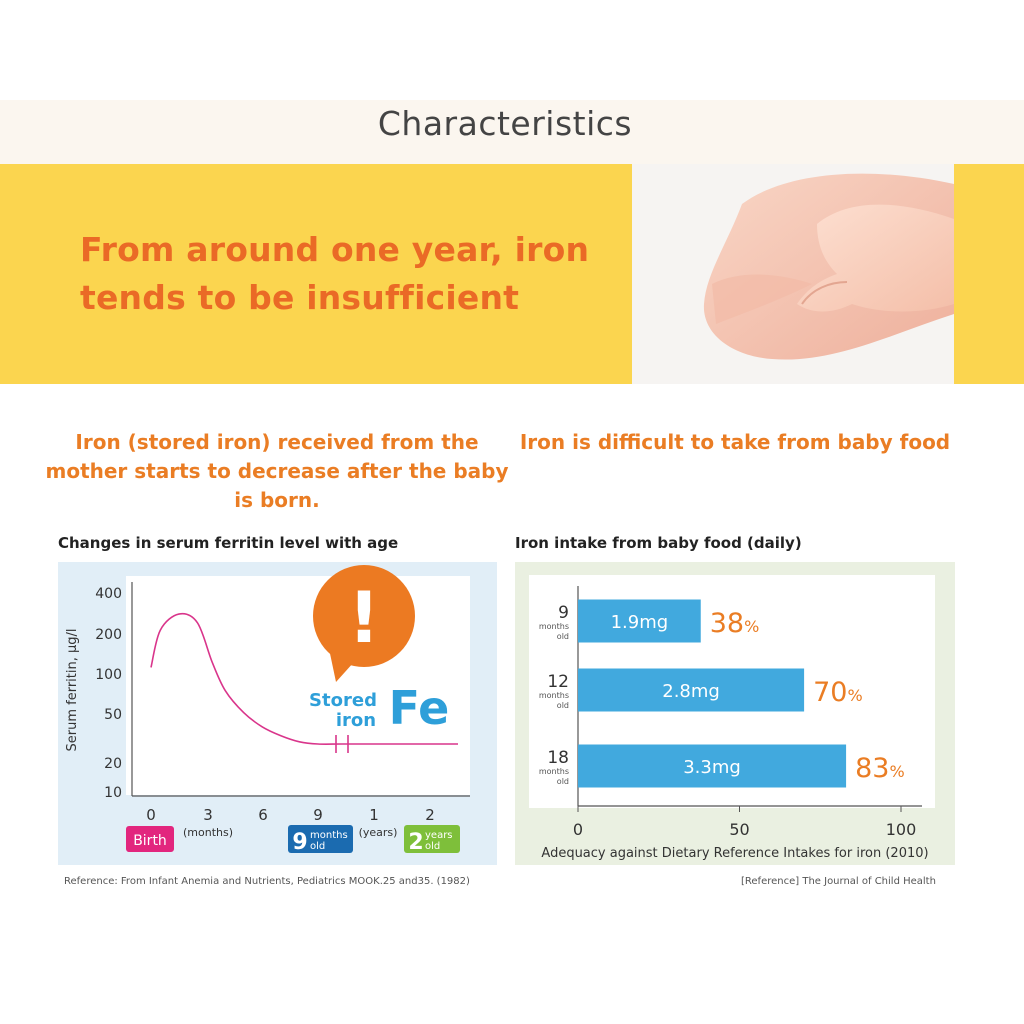 Image resolution: width=1024 pixels, height=1024 pixels. What do you see at coordinates (432, 846) in the screenshot?
I see `two-years-badge-old: old` at bounding box center [432, 846].